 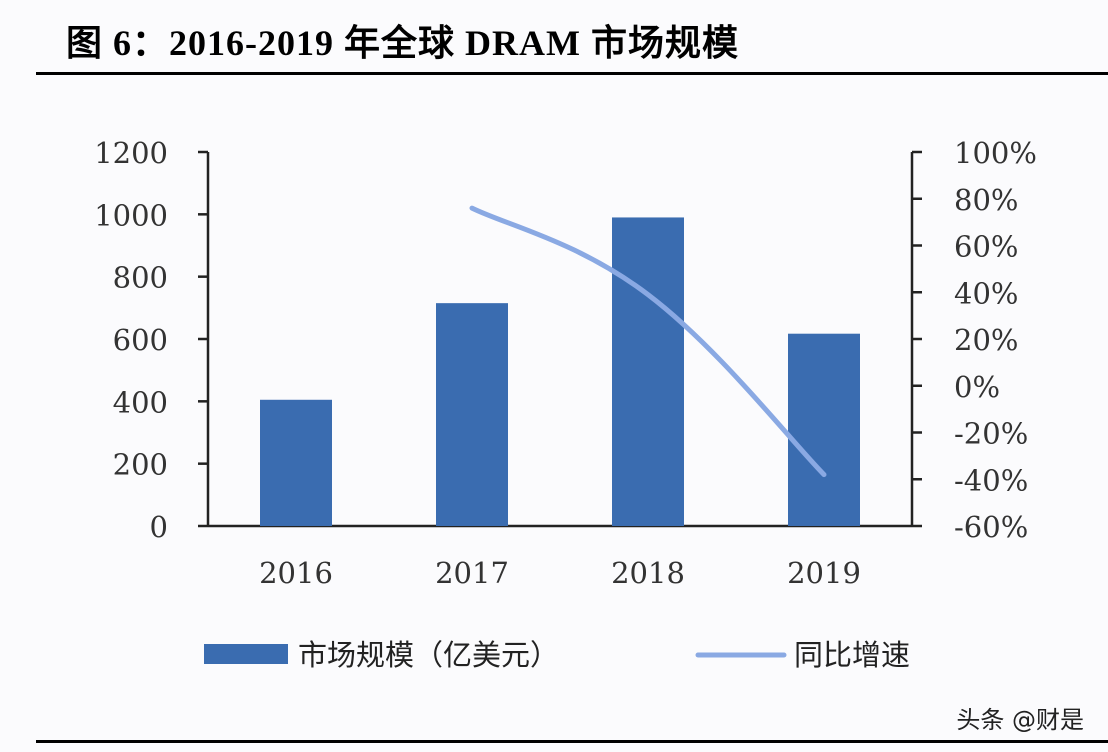 I want to click on left-tick-label: 200, so click(x=140, y=465).